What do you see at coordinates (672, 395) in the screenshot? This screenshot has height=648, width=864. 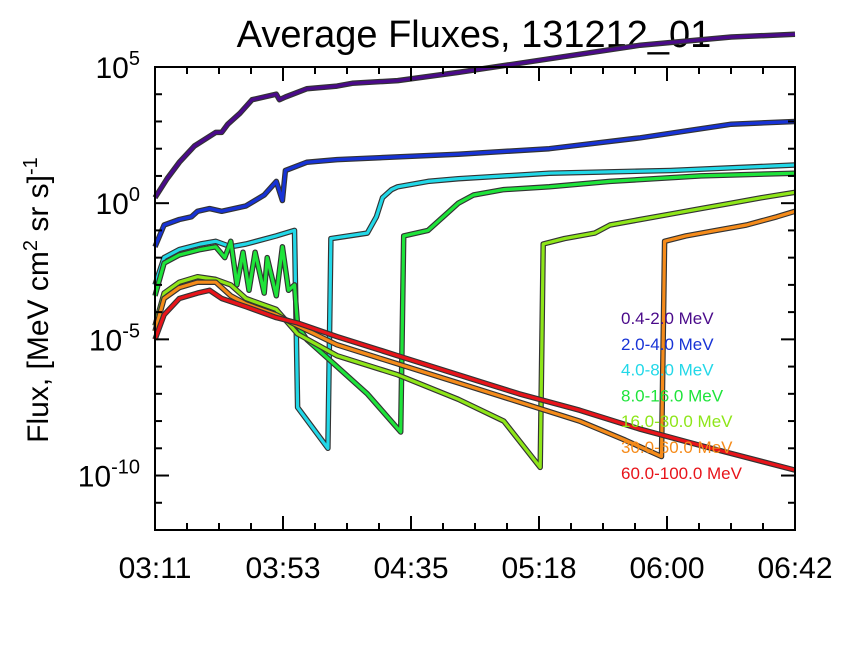 I see `legend-entry-3: 8.0-16.0 MeV` at bounding box center [672, 395].